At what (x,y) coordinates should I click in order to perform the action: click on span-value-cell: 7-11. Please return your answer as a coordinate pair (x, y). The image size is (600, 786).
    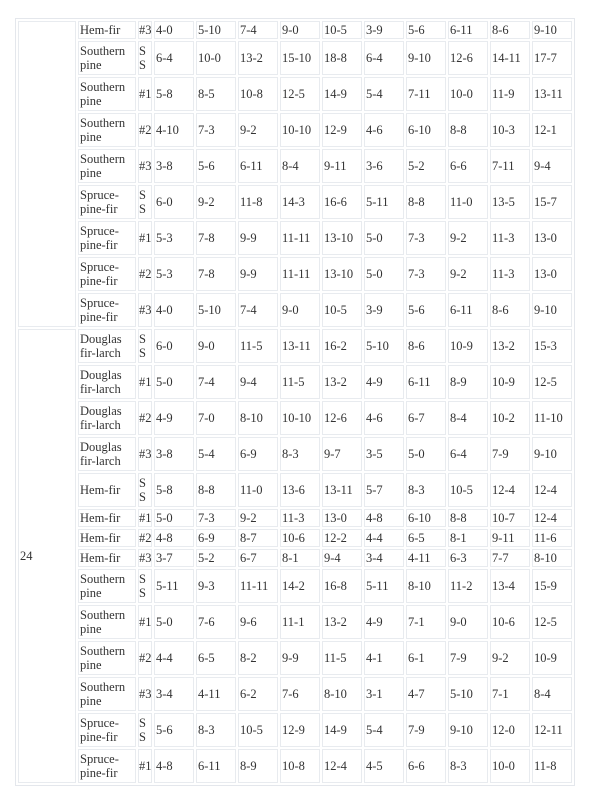
    Looking at the image, I should click on (510, 166).